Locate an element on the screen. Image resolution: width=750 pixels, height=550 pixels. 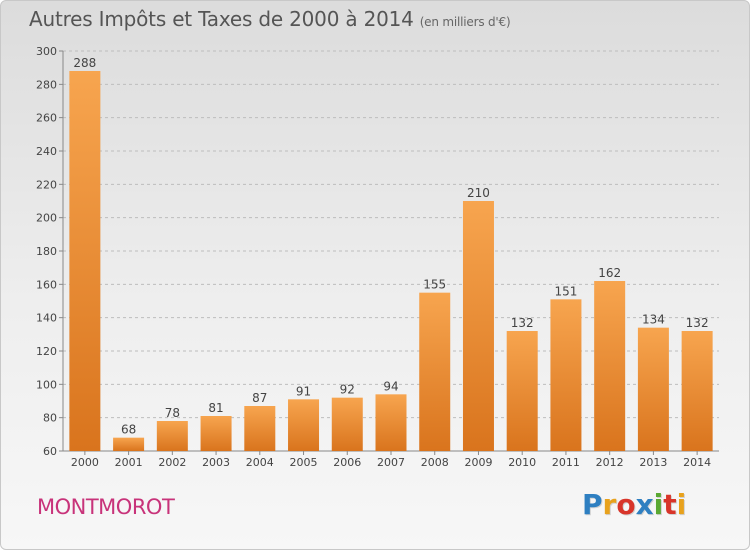
x-tick-label: 2000 is located at coordinates (85, 462).